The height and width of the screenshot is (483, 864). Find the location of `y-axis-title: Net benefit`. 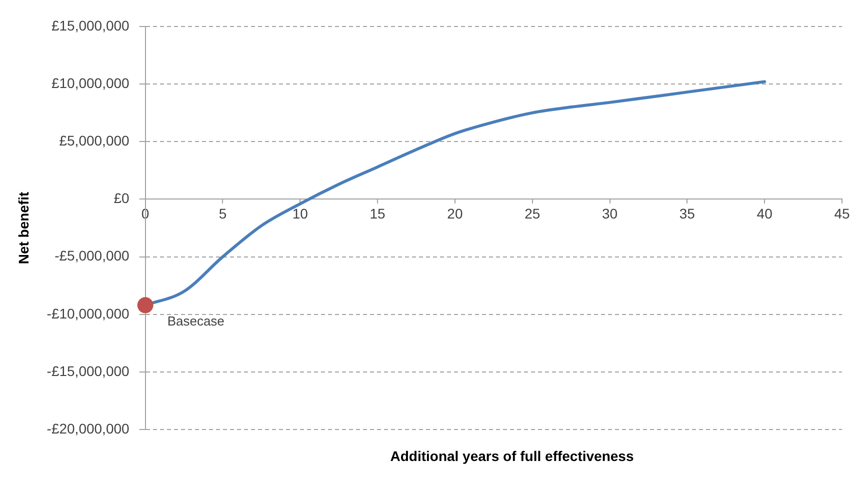

y-axis-title: Net benefit is located at coordinates (23, 227).